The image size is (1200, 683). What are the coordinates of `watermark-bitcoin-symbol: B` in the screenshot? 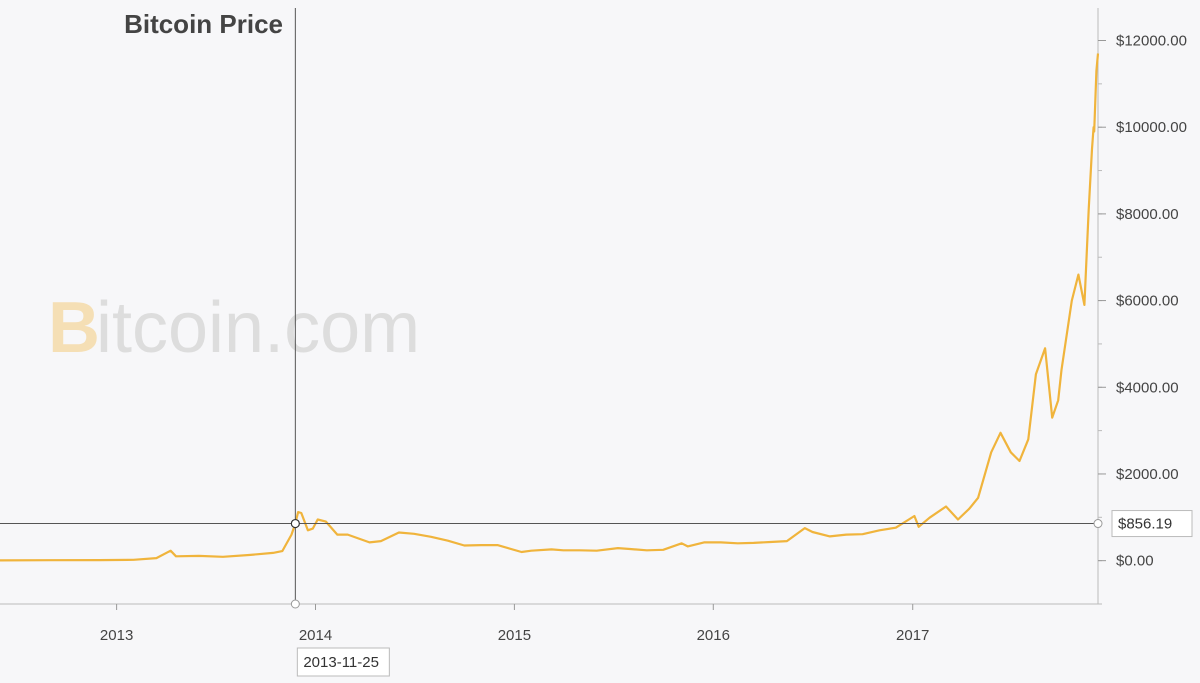 It's located at (74, 328).